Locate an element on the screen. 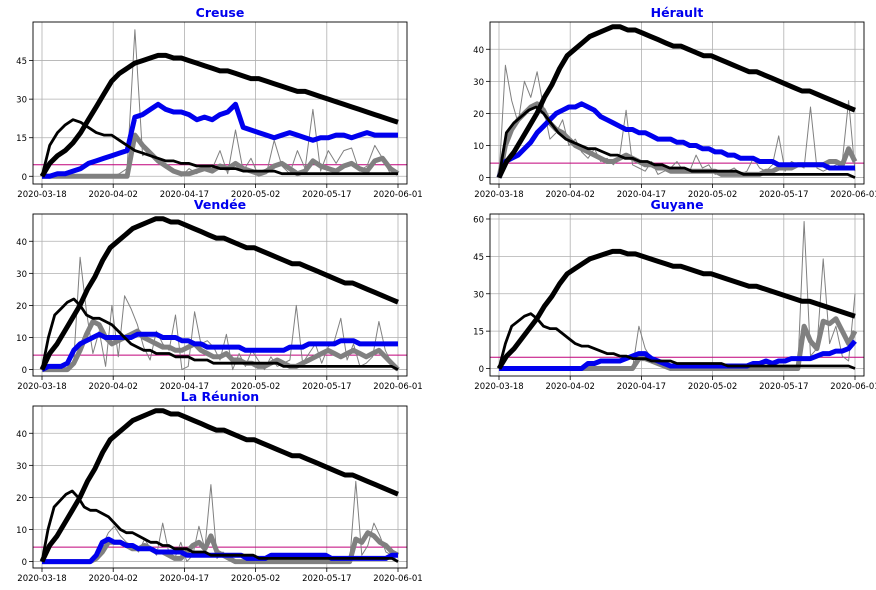  chart-title: La Réunion is located at coordinates (220, 396).